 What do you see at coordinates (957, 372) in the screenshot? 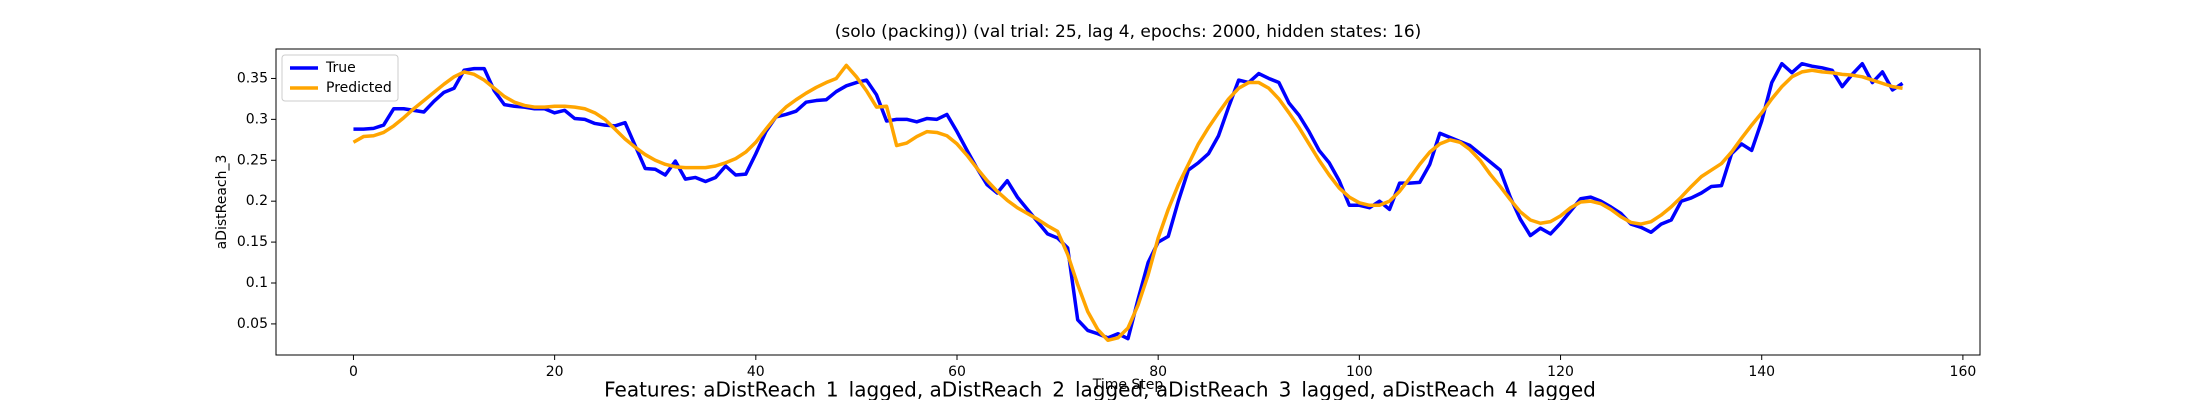
I see `x-tick-label: 60` at bounding box center [957, 372].